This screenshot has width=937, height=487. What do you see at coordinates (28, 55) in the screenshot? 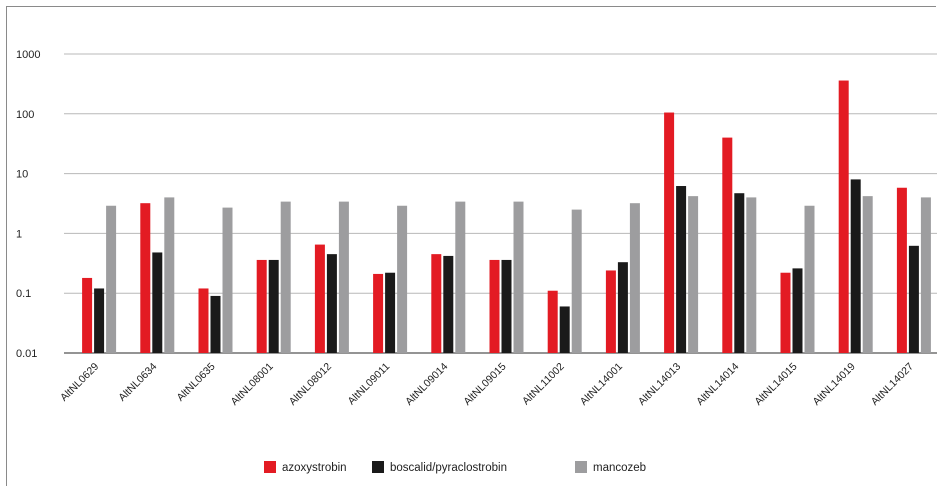
I see `y-tick-label: 1000` at bounding box center [28, 55].